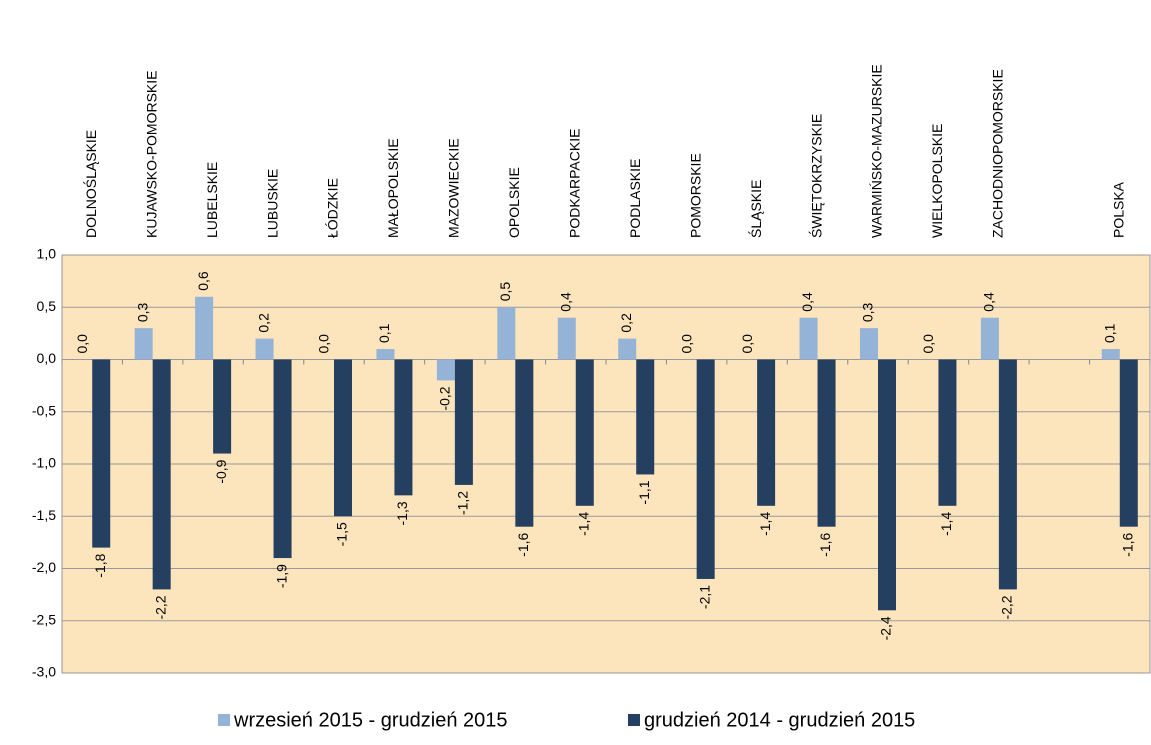 This screenshot has width=1151, height=745. What do you see at coordinates (44, 463) in the screenshot?
I see `y-tick-label: -1,0` at bounding box center [44, 463].